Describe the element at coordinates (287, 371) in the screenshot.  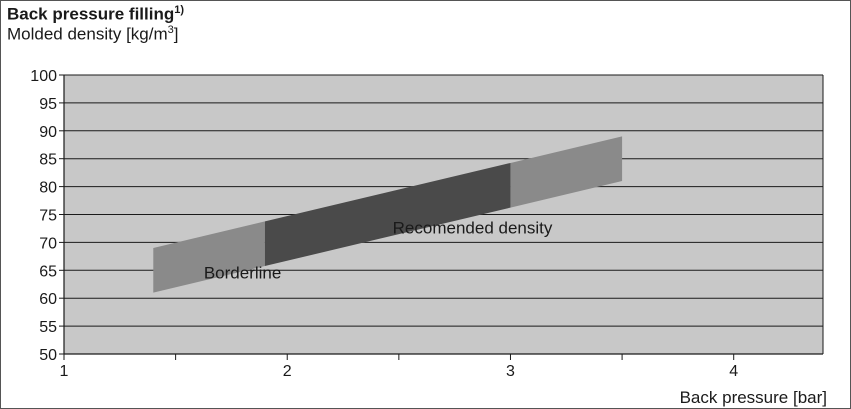
I see `x-tick-label-2: 2` at that location.